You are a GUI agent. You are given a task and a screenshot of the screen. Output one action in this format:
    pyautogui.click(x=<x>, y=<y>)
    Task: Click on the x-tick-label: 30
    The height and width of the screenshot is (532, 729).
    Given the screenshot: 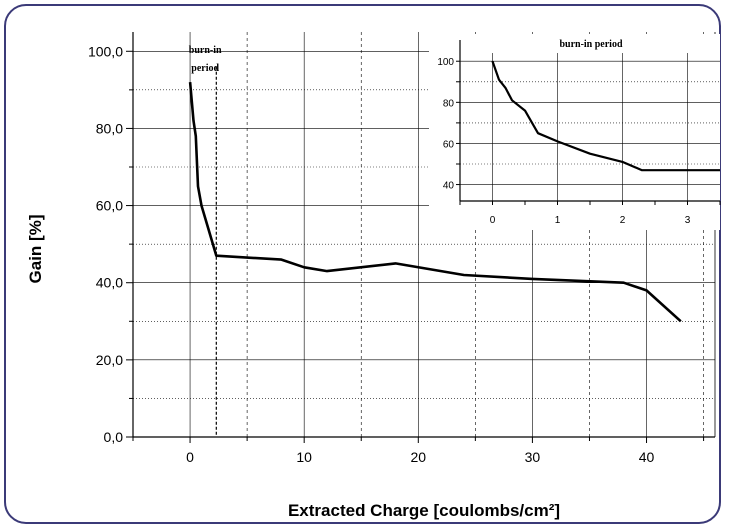 What is the action you would take?
    pyautogui.click(x=533, y=457)
    